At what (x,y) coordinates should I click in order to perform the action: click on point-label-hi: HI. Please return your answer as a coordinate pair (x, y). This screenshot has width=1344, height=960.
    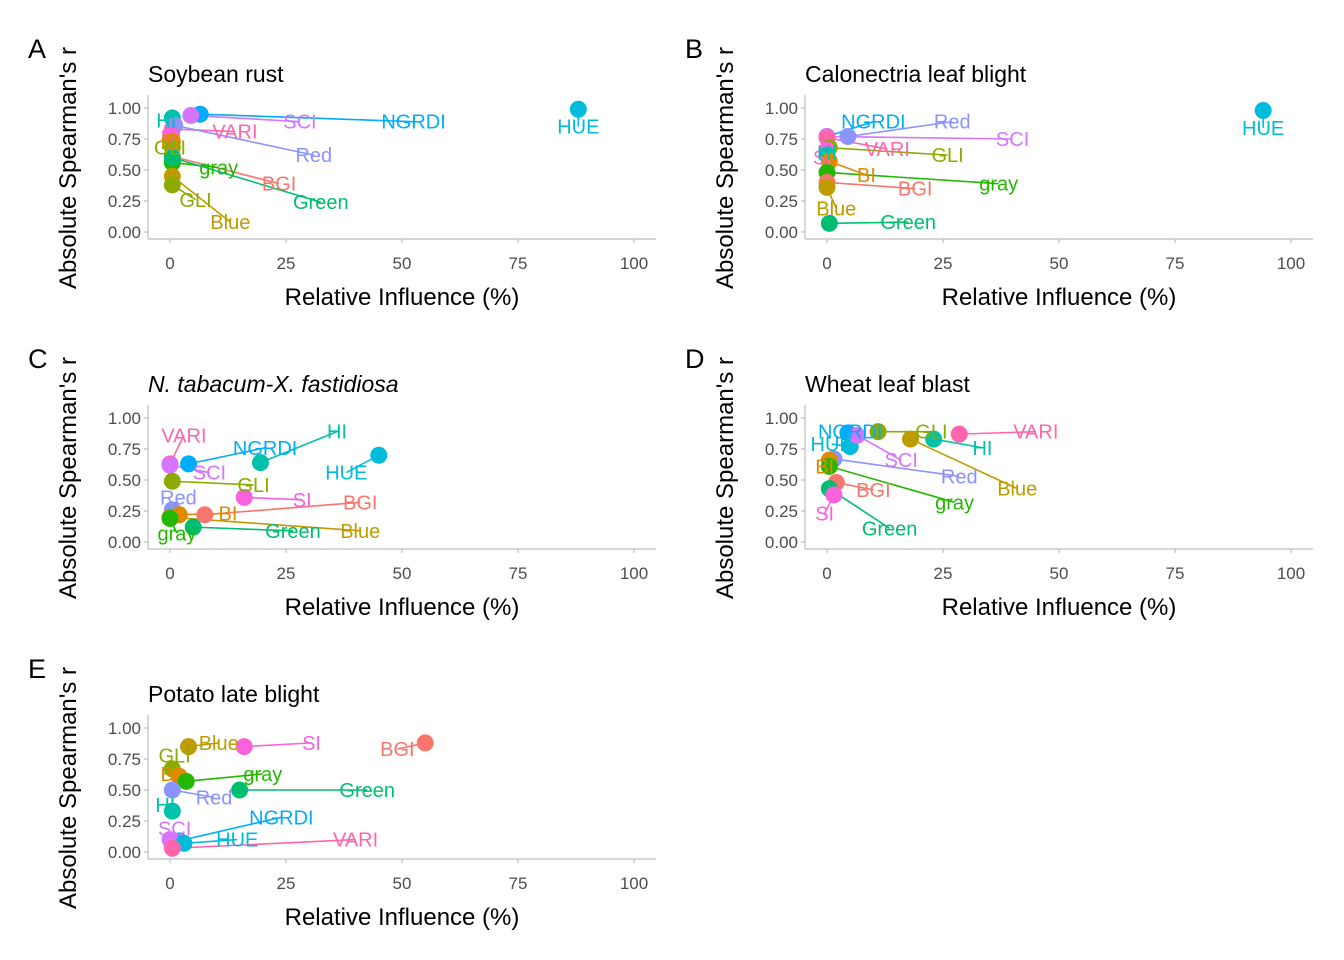
    Looking at the image, I should click on (166, 121).